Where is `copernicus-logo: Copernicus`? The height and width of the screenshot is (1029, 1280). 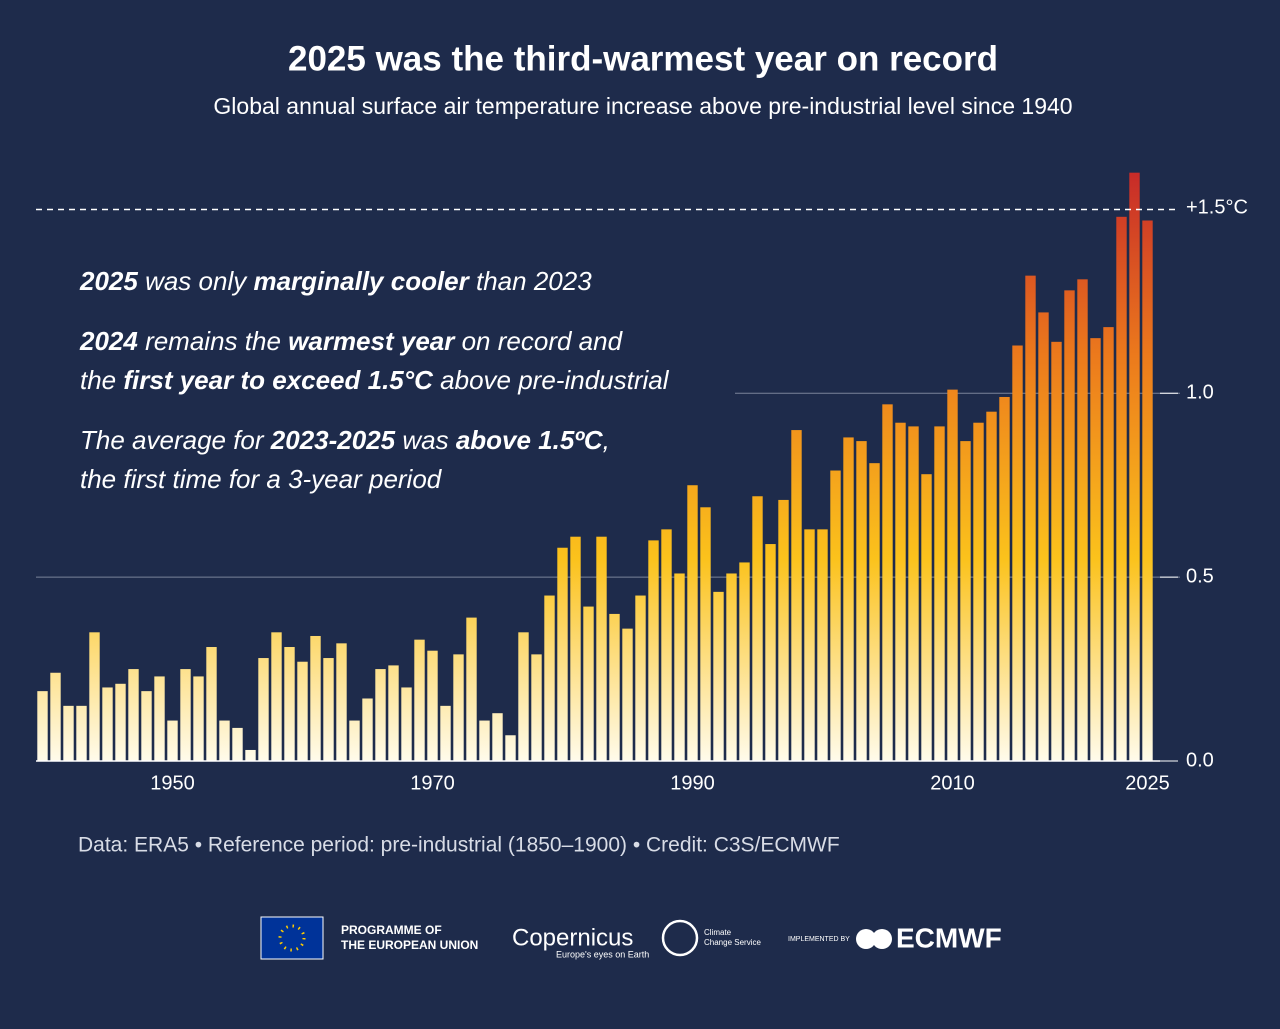
copernicus-logo: Copernicus is located at coordinates (572, 937).